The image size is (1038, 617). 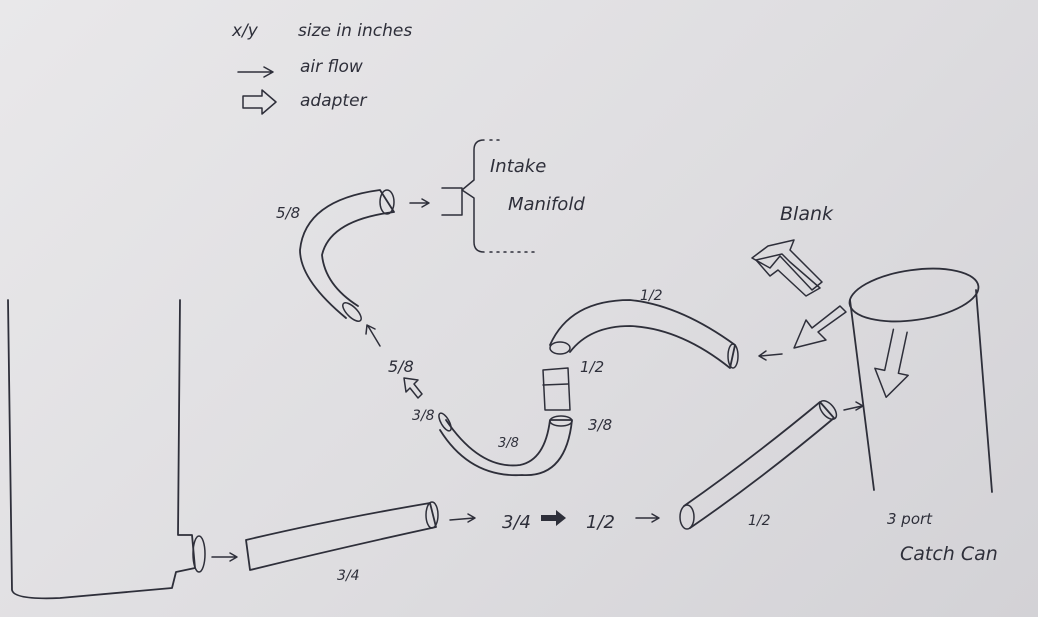 I want to click on catch-can-left-wall, so click(x=862, y=395).